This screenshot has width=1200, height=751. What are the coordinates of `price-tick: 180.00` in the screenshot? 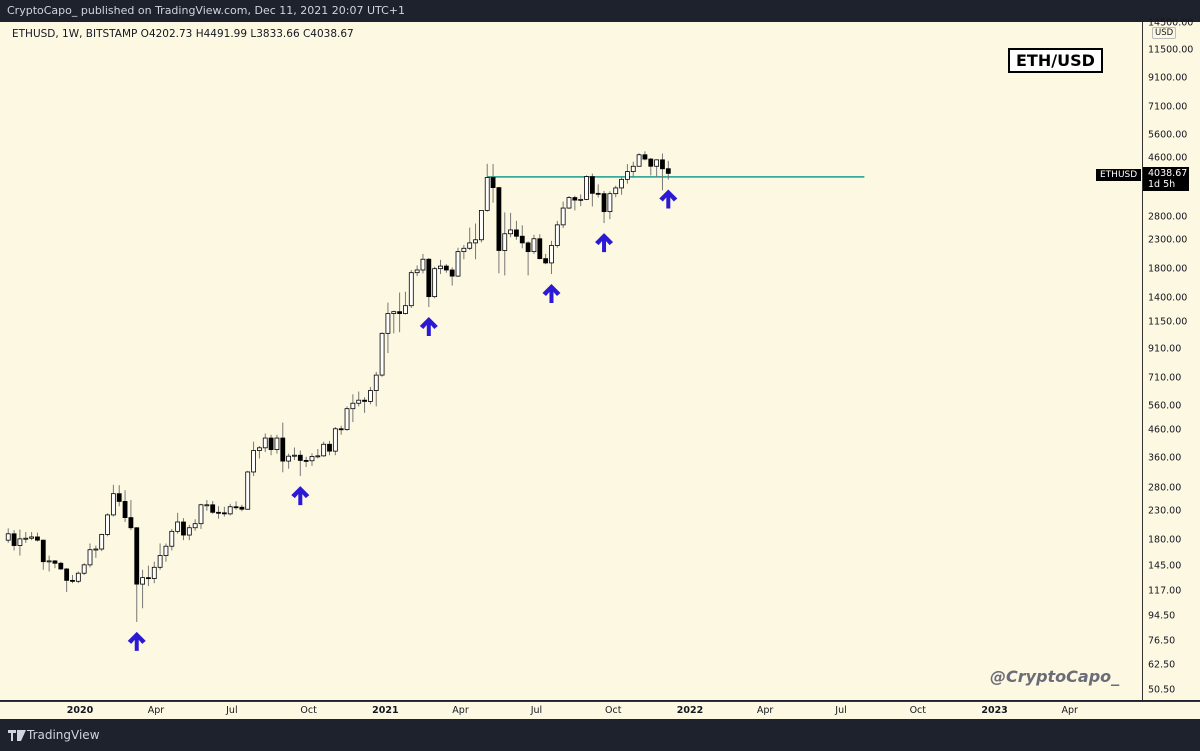 It's located at (1165, 540).